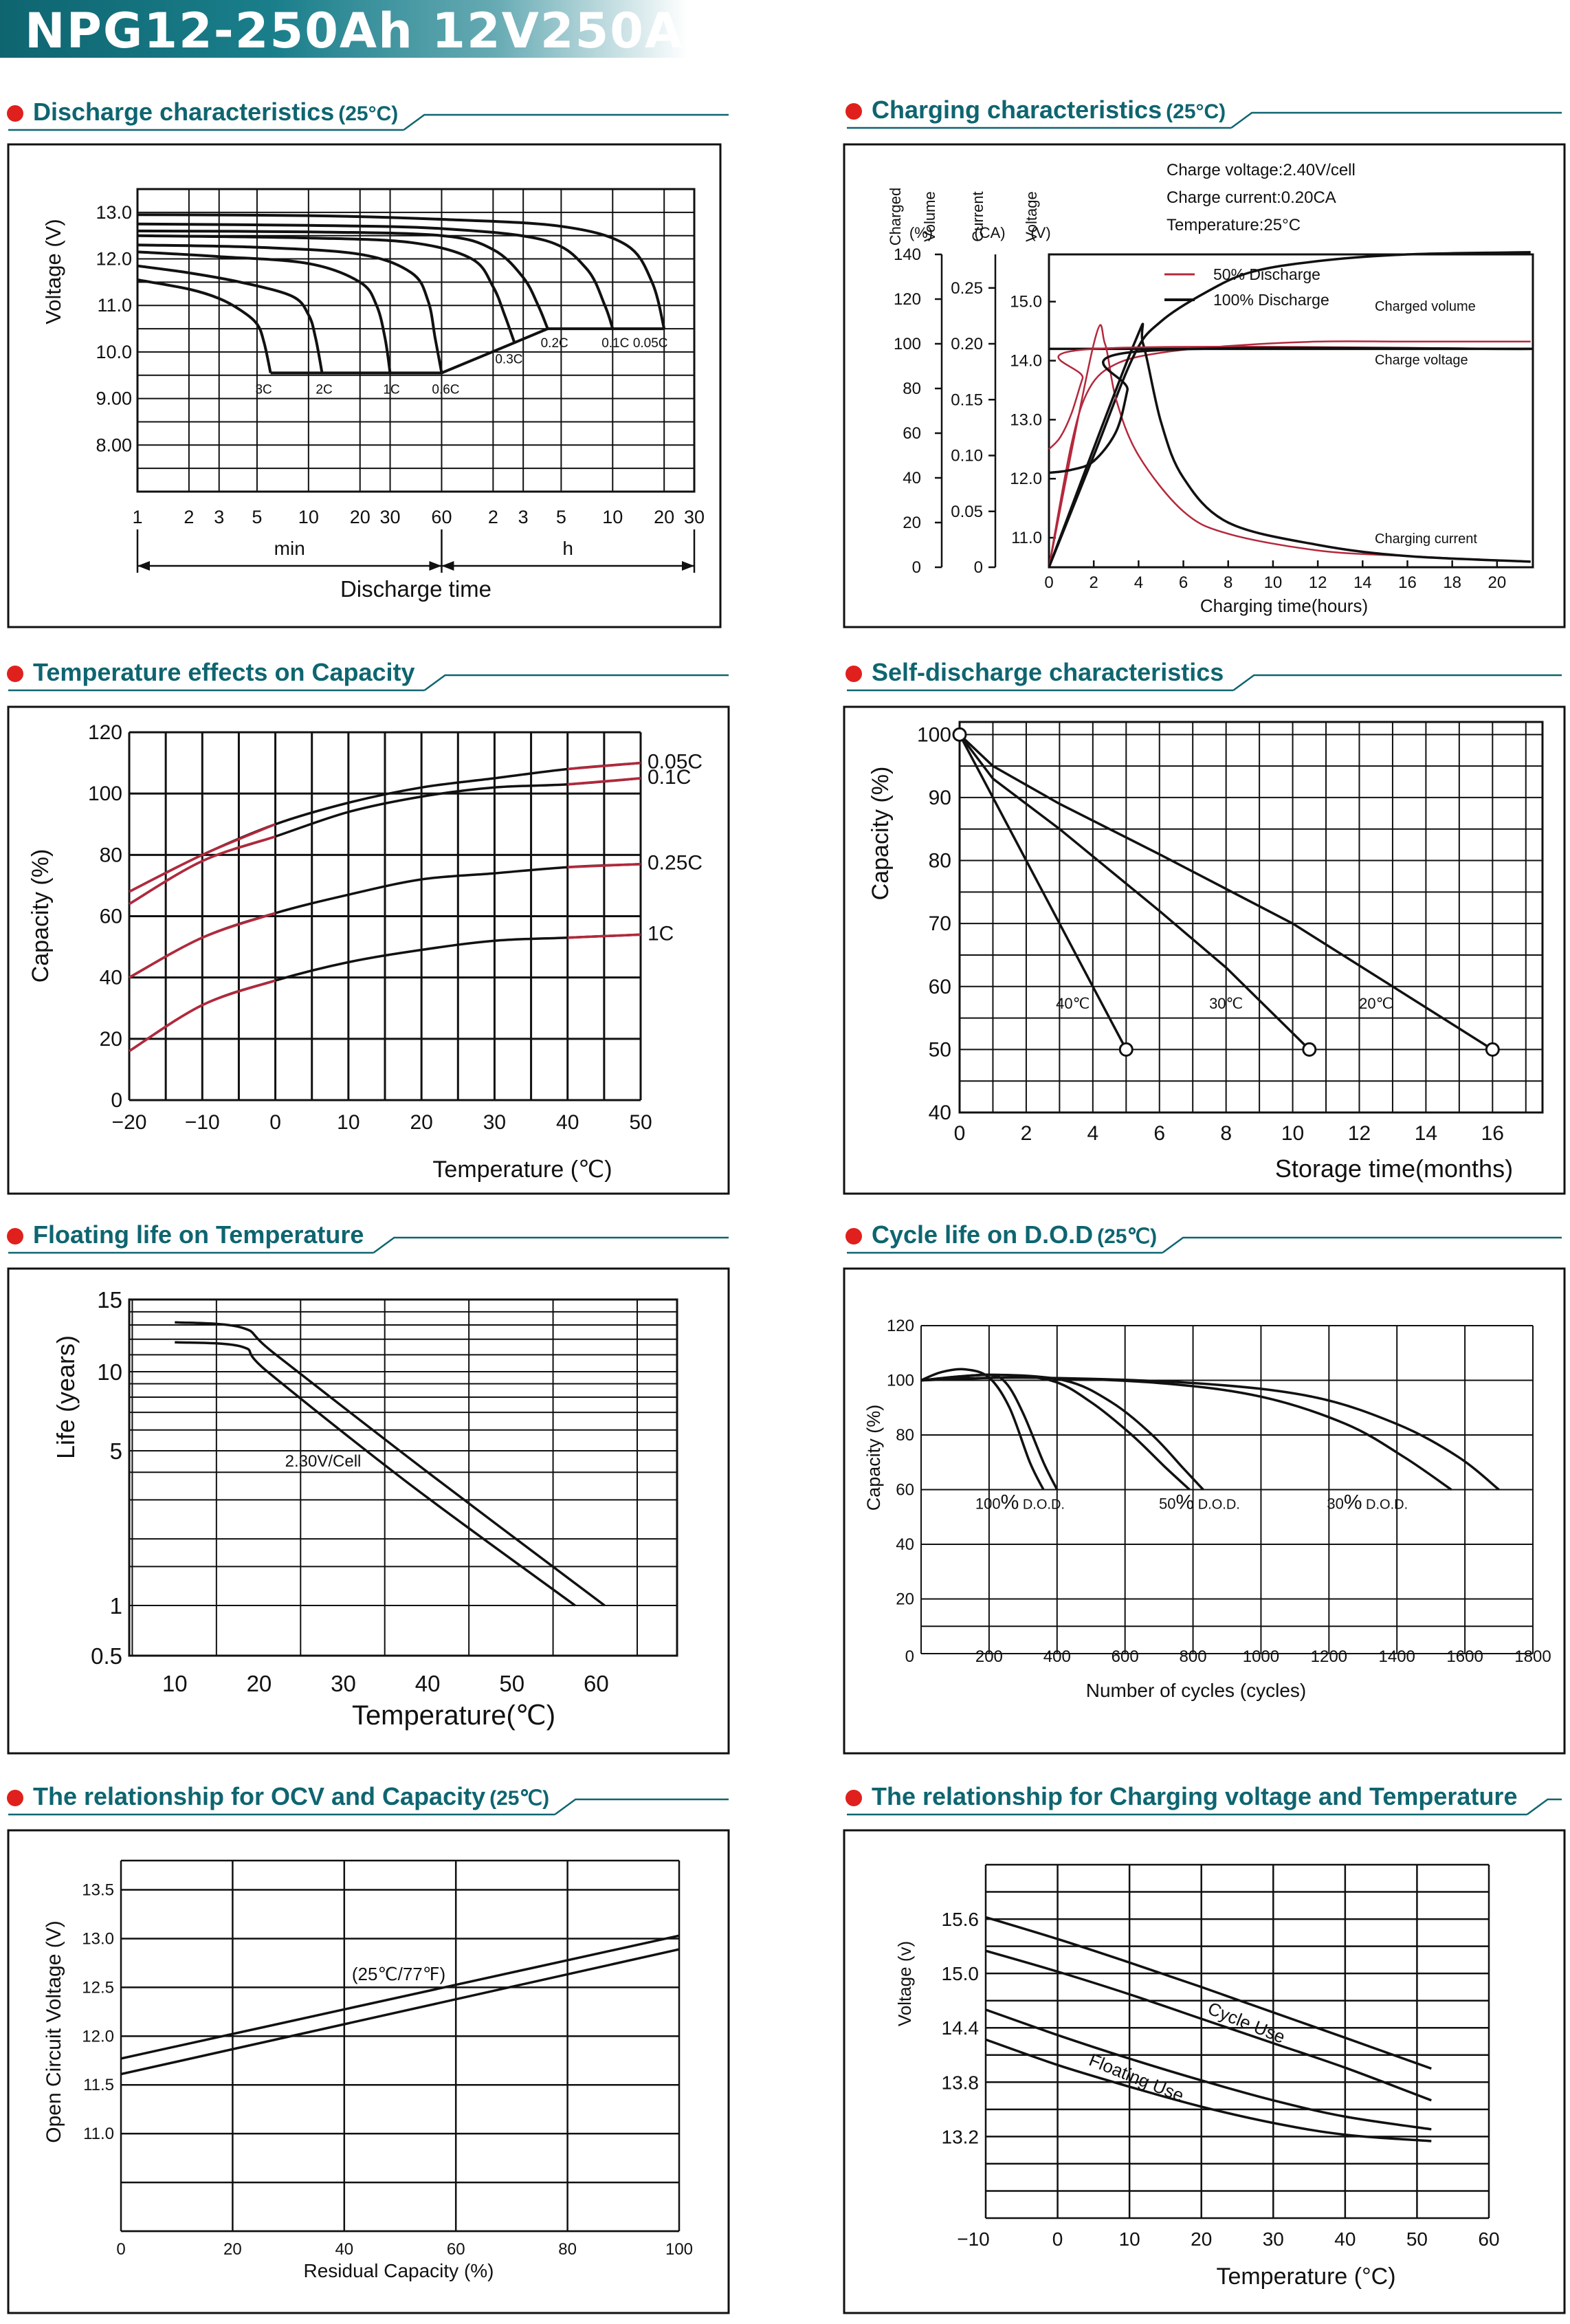 This screenshot has height=2324, width=1570. What do you see at coordinates (929, 216) in the screenshot?
I see `axis-title: Volume` at bounding box center [929, 216].